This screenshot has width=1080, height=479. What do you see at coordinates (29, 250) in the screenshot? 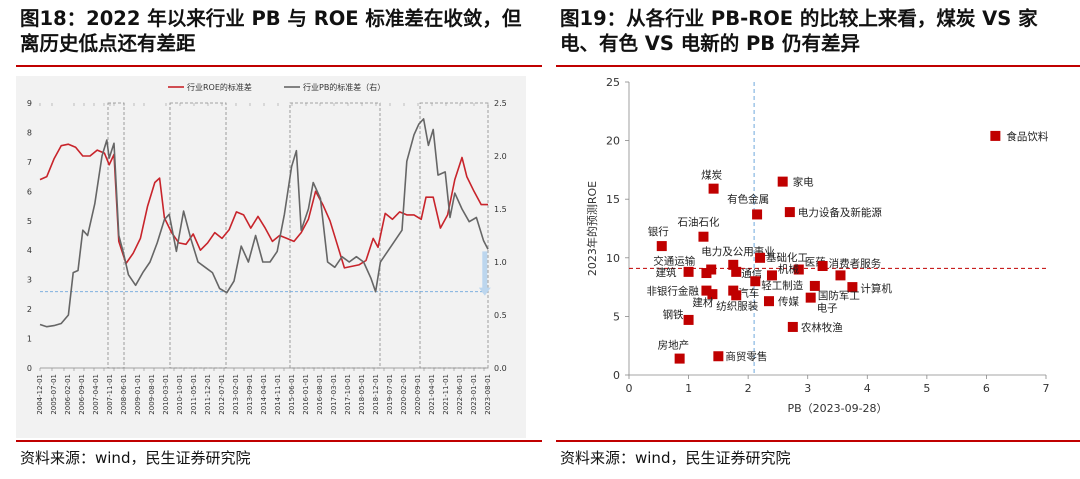
I see `y-left-tick-label-4: 4` at bounding box center [29, 250].